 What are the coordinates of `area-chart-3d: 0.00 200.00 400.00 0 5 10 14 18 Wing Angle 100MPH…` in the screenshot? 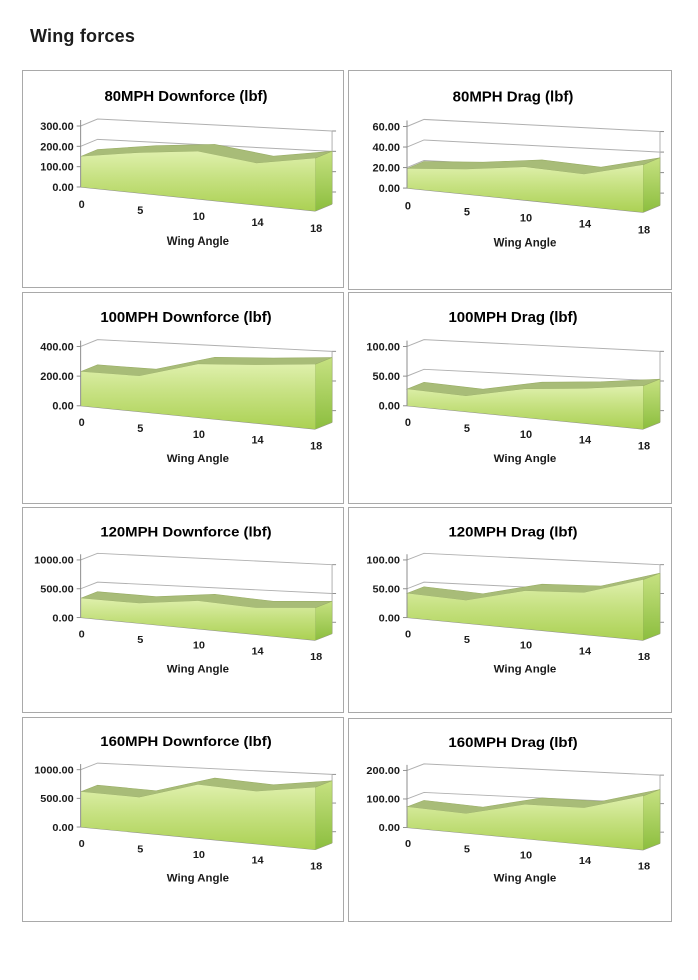 It's located at (188, 387).